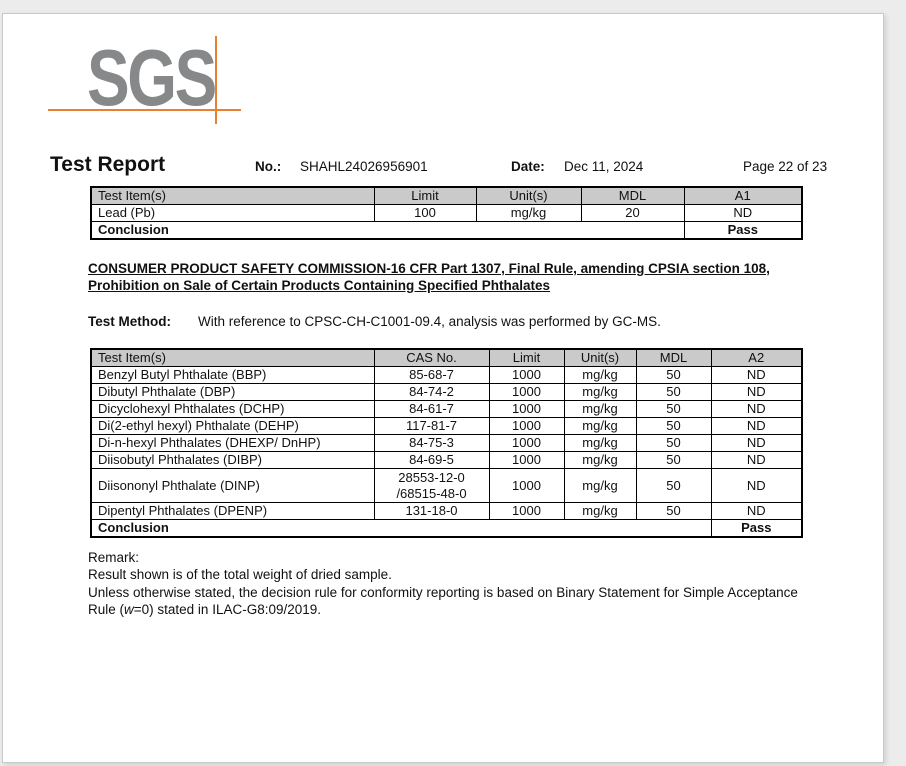  Describe the element at coordinates (232, 392) in the screenshot. I see `cell-test-item: Dibutyl Phthalate (DBP)` at that location.